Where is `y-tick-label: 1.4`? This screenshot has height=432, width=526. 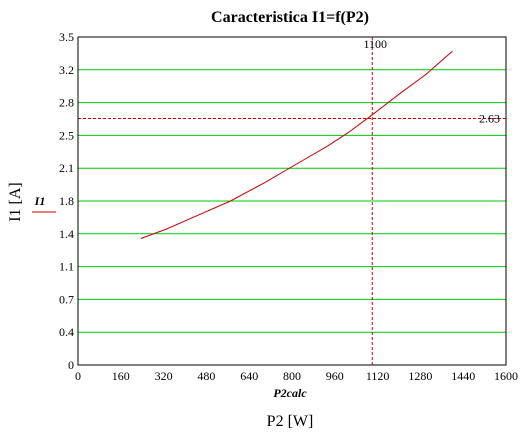
y-tick-label: 1.4 is located at coordinates (66, 234).